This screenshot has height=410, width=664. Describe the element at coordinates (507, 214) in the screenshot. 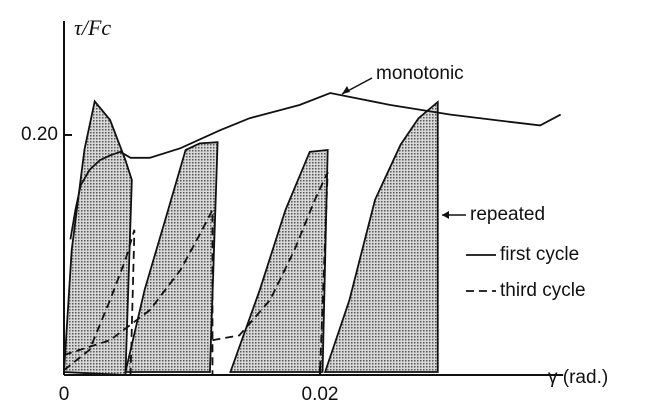

I see `annotation: repeated` at that location.